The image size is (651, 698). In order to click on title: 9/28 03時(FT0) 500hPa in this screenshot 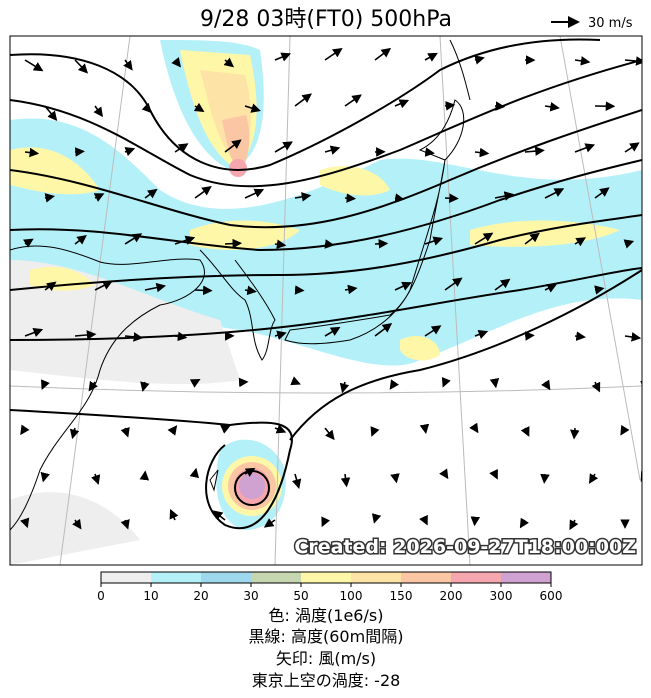, I will do `click(326, 19)`.